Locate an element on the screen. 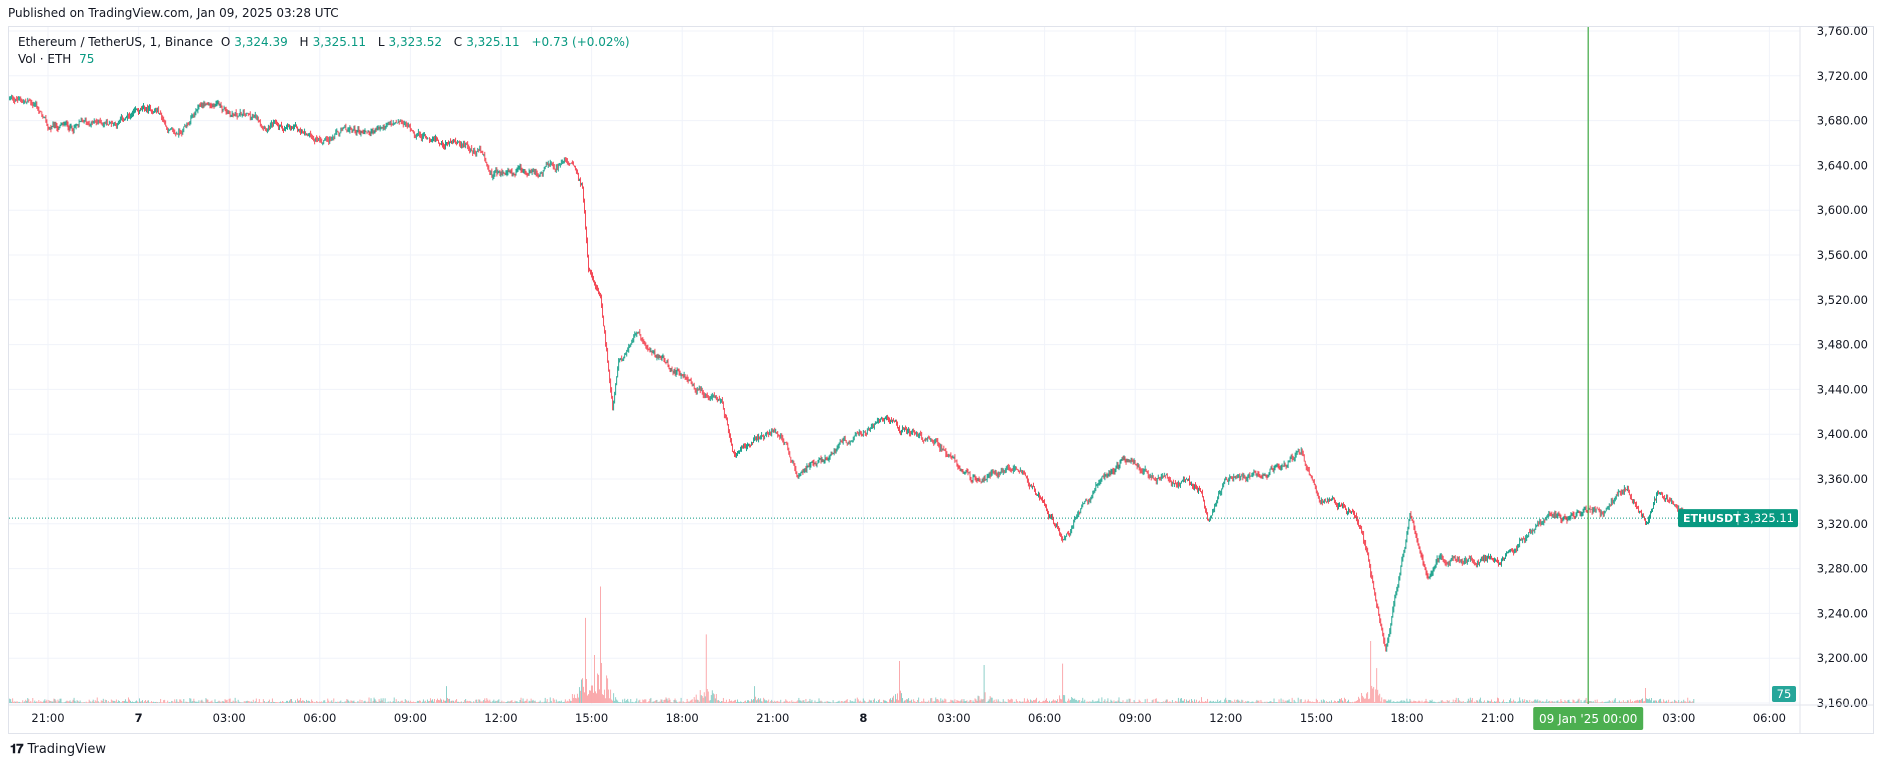 The height and width of the screenshot is (768, 1882). high-value: 3,325.11 is located at coordinates (339, 42).